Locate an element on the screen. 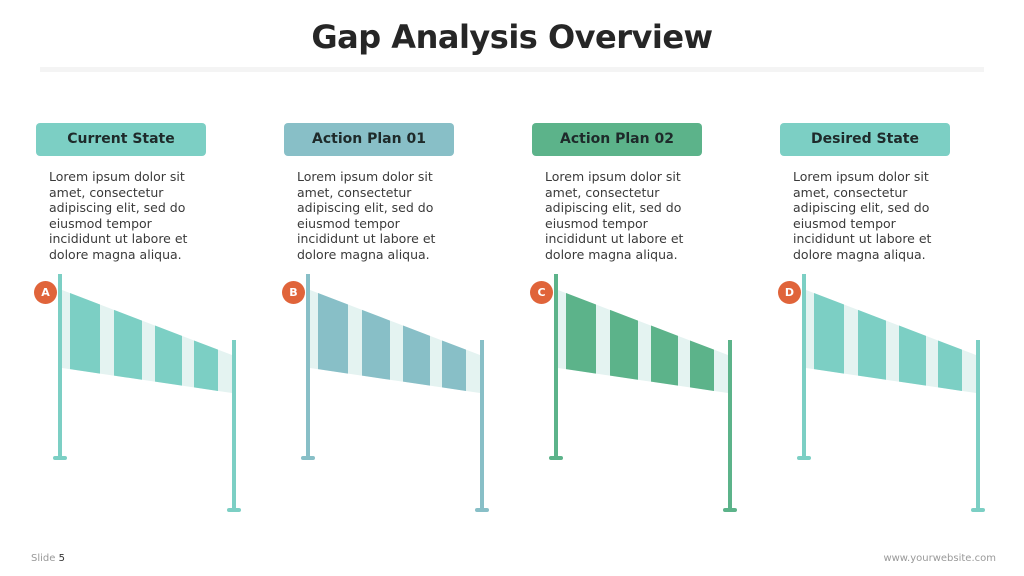 This screenshot has height=576, width=1024. step-badge: C is located at coordinates (541, 292).